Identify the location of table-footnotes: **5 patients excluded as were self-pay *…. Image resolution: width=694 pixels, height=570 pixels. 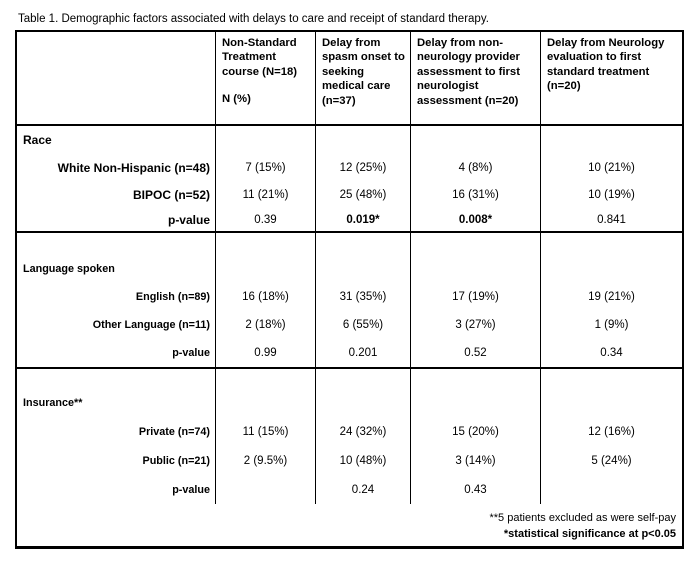
(349, 525).